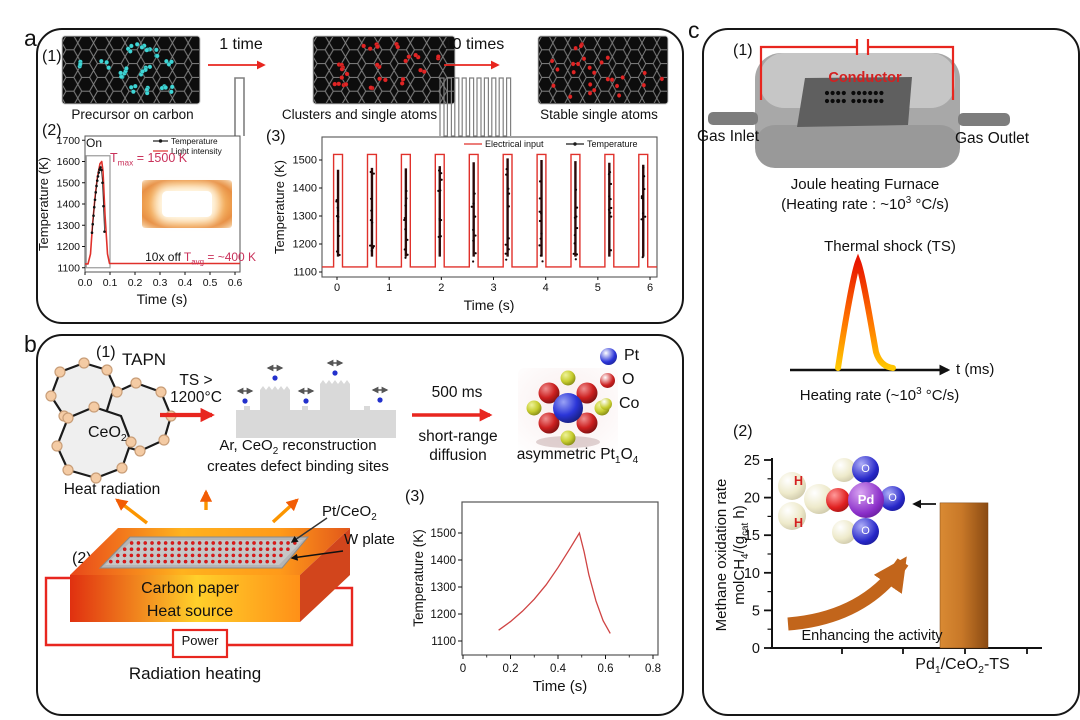  I want to click on pt1o4-molecule-diagram, so click(568, 410).